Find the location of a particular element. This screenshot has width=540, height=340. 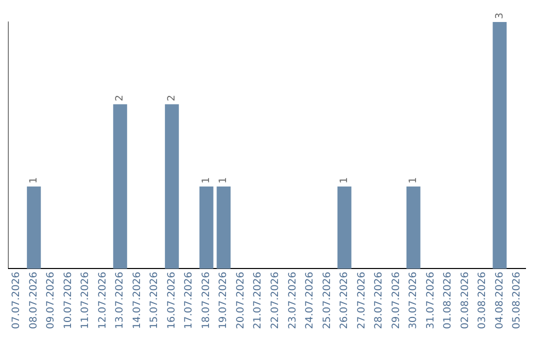

x-tick-label: 25.07.2026 is located at coordinates (327, 301).